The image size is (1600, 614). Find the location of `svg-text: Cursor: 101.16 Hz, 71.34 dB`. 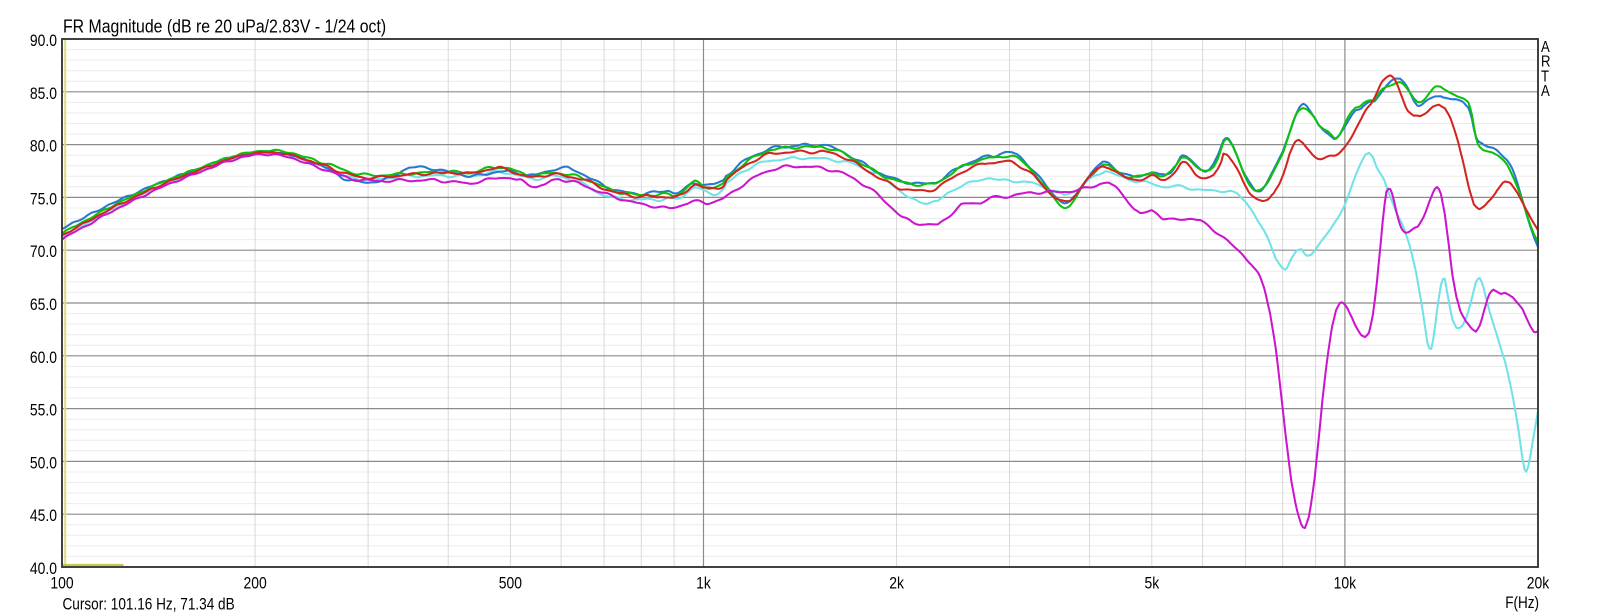

svg-text: Cursor: 101.16 Hz, 71.34 dB is located at coordinates (149, 604).